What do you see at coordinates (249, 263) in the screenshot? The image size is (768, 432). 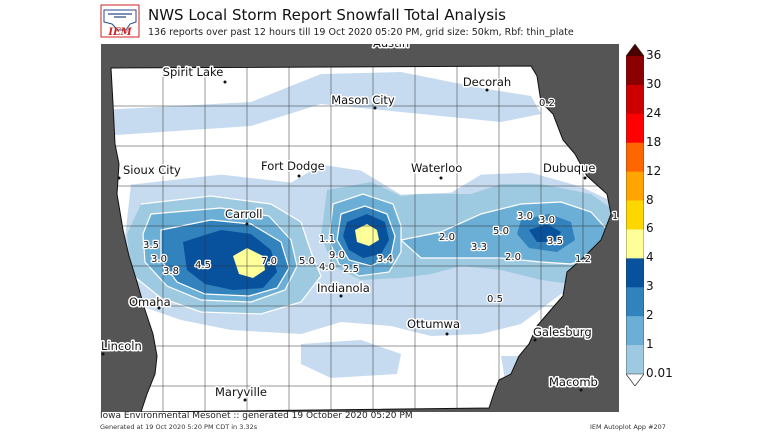 I see `contour-band-6-west` at bounding box center [249, 263].